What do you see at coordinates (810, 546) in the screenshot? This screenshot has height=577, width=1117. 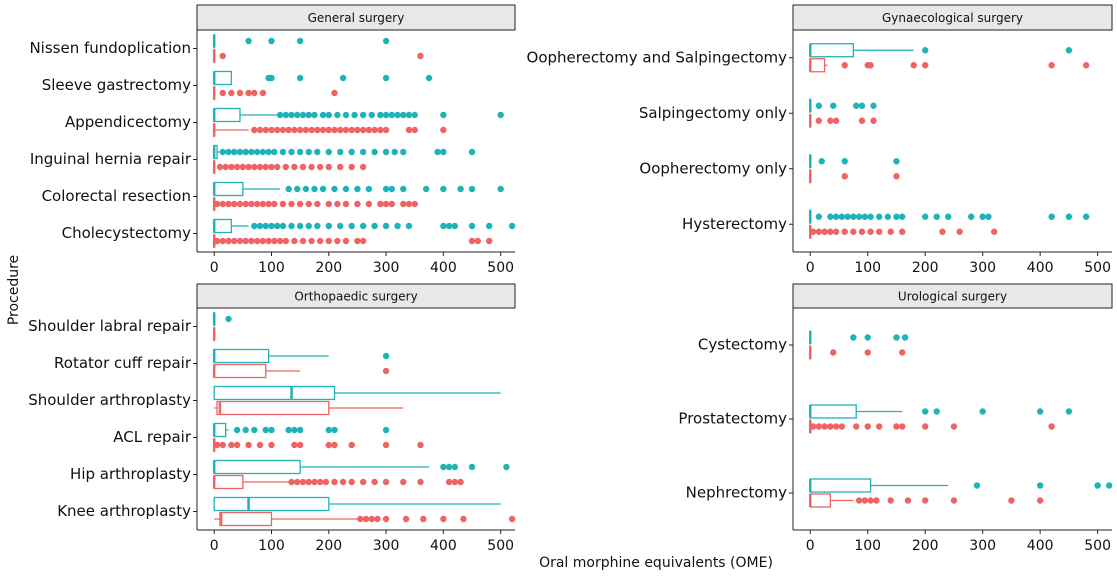 I see `x-tick-label: 0` at bounding box center [810, 546].